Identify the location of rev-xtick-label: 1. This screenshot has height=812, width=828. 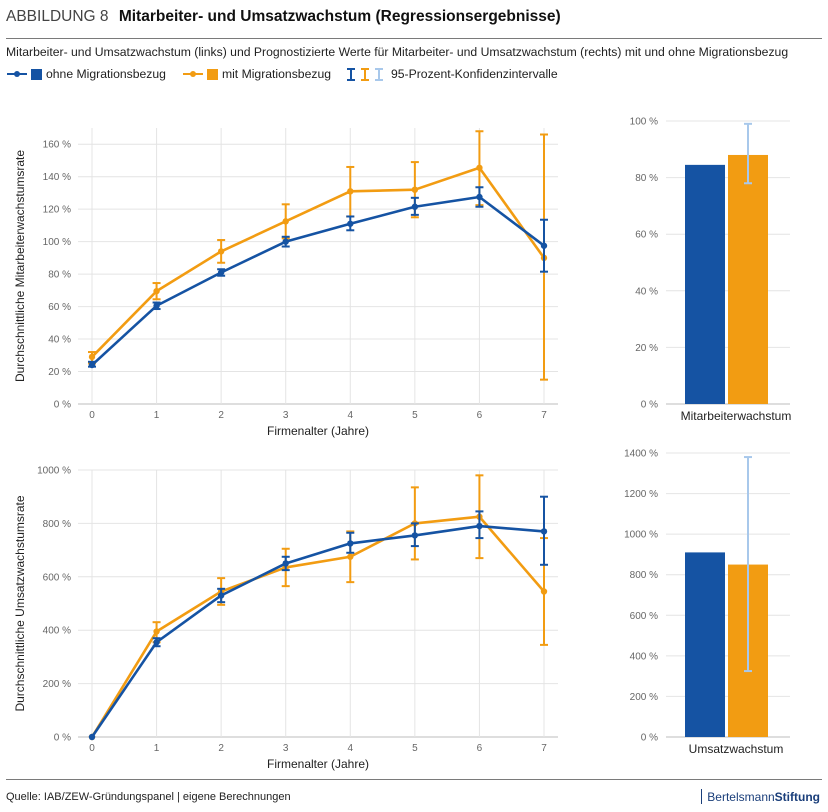
(157, 748).